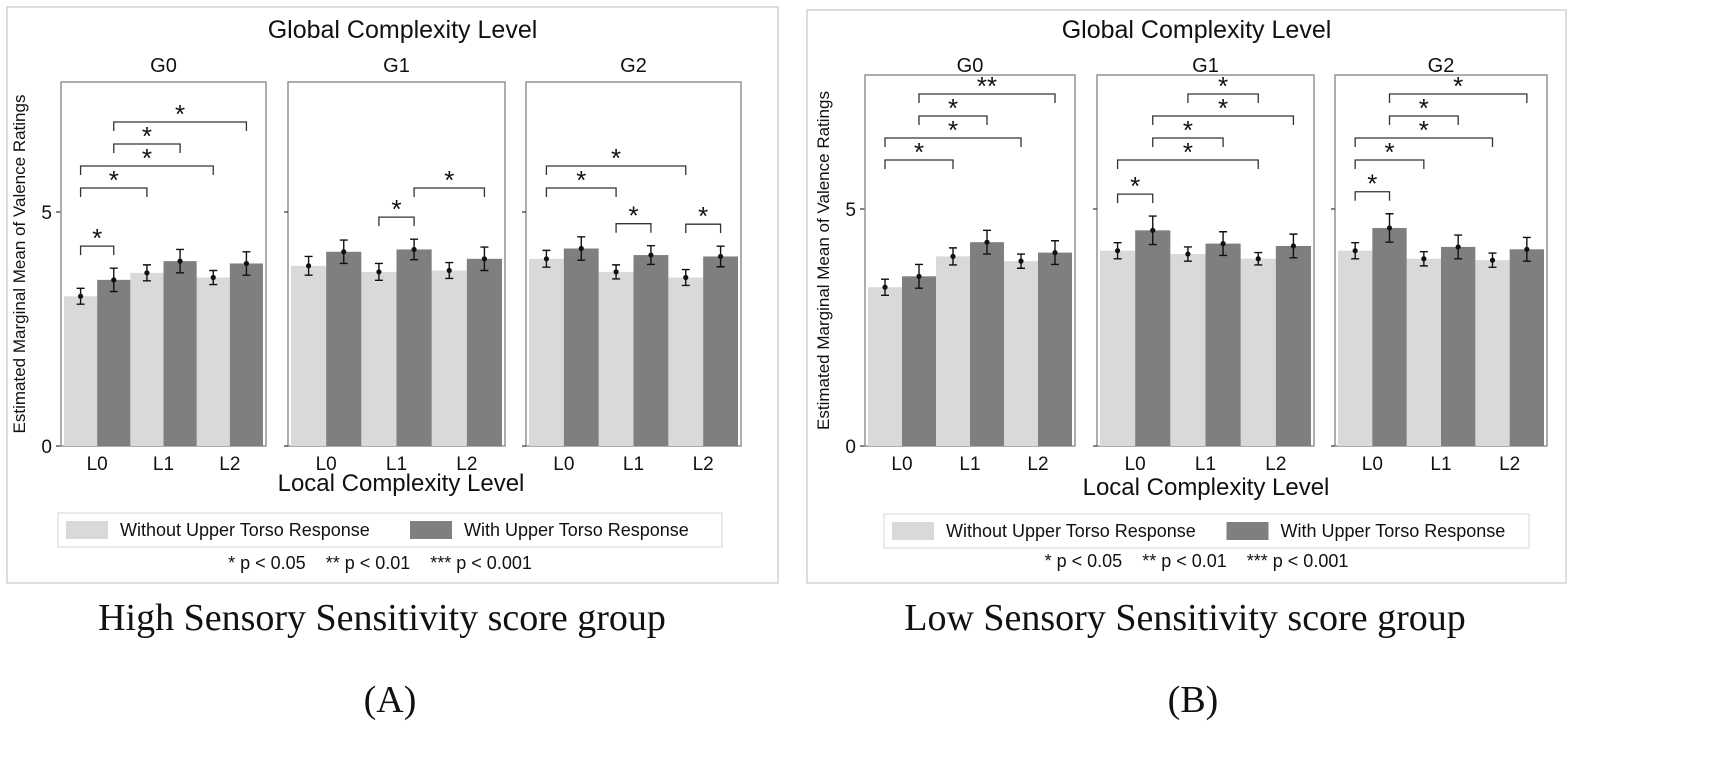  What do you see at coordinates (1393, 531) in the screenshot?
I see `legend-label-with: With Upper Torso Response` at bounding box center [1393, 531].